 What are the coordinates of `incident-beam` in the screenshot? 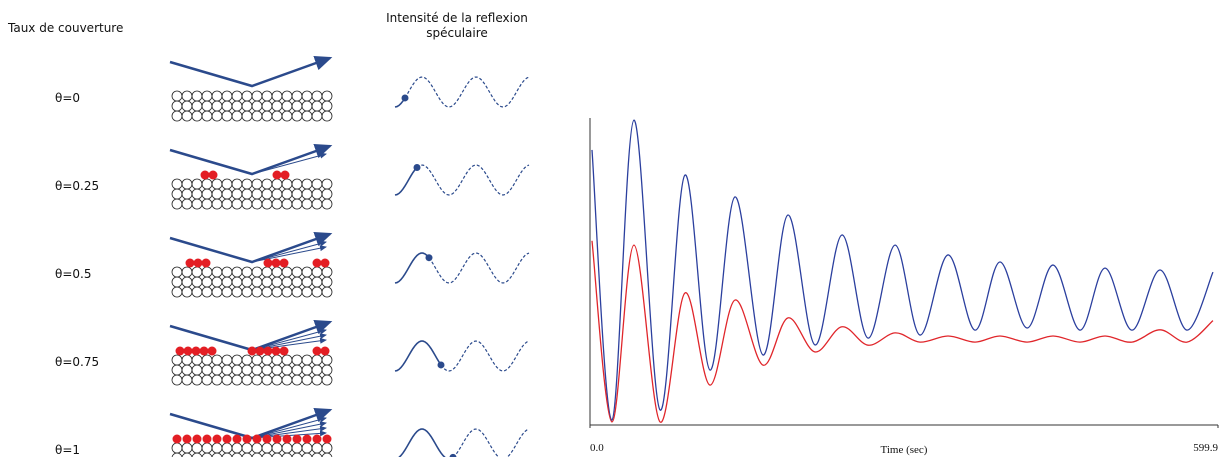 It's located at (251, 248).